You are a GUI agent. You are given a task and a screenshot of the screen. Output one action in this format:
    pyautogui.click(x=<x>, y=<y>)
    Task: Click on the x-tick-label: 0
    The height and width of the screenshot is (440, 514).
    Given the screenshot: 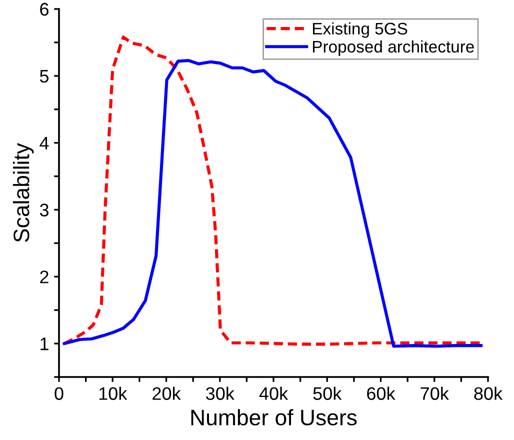 What is the action you would take?
    pyautogui.click(x=59, y=393)
    